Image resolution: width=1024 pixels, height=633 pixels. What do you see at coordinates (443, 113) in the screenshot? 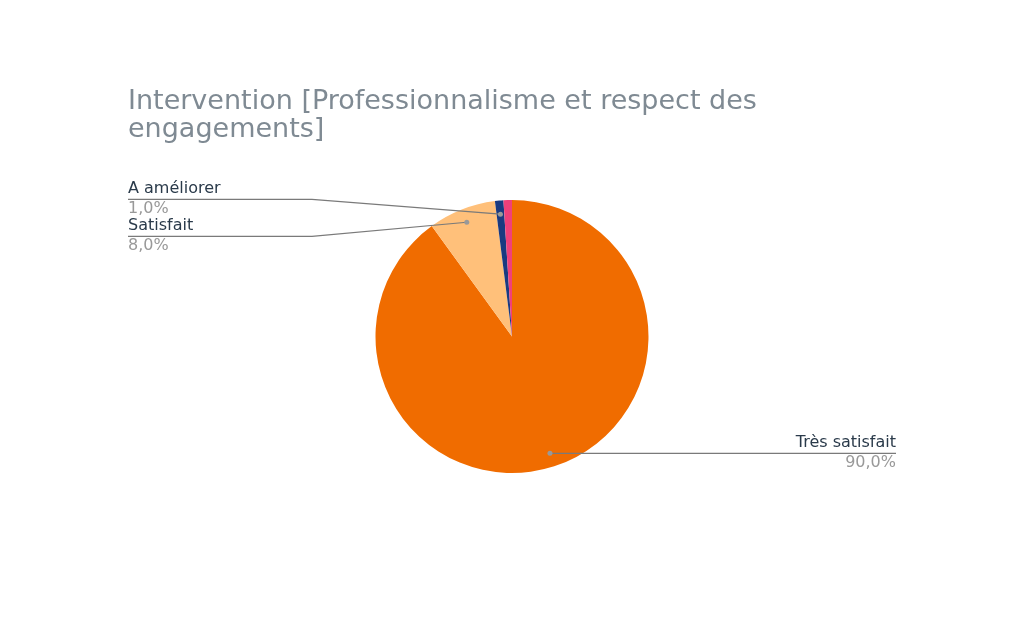
I see `chart-title: Intervention [Professionnalisme et respect des engagements]` at bounding box center [443, 113].